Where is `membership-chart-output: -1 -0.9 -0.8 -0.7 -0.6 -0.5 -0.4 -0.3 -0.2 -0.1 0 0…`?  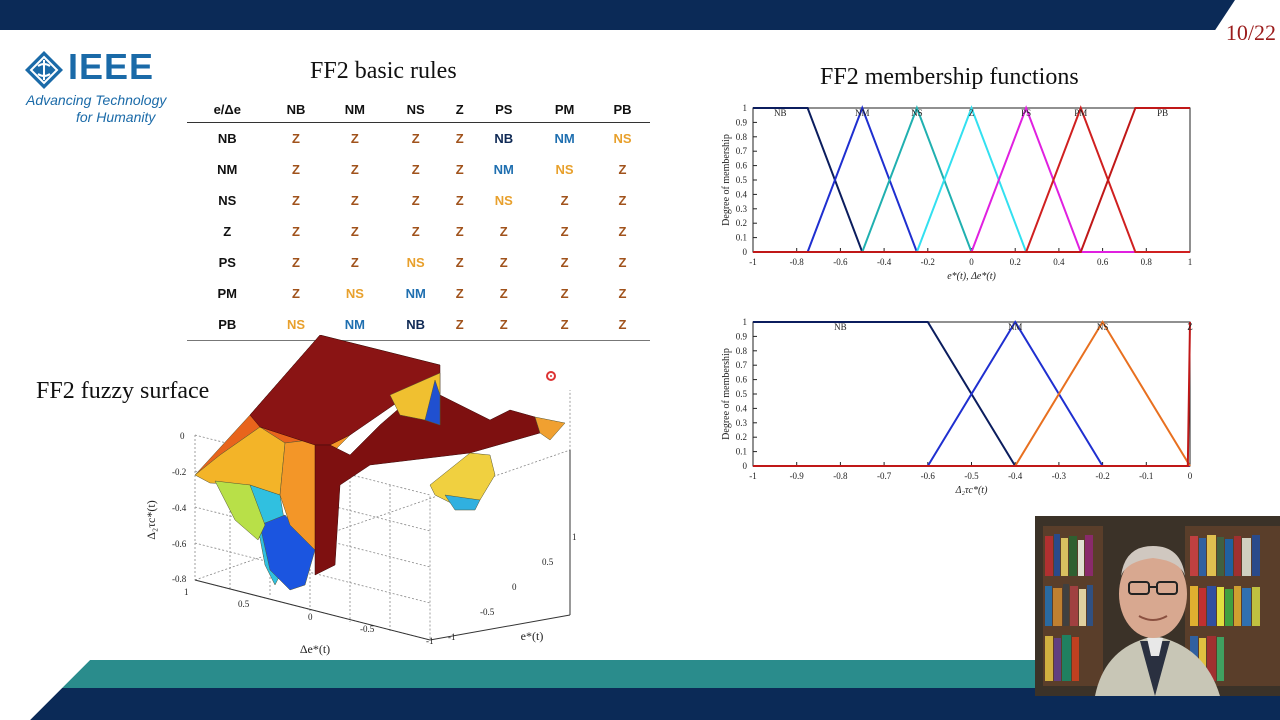 membership-chart-output: -1 -0.9 -0.8 -0.7 -0.6 -0.5 -0.4 -0.3 -0.2 -0.1 0 0… is located at coordinates (957, 407).